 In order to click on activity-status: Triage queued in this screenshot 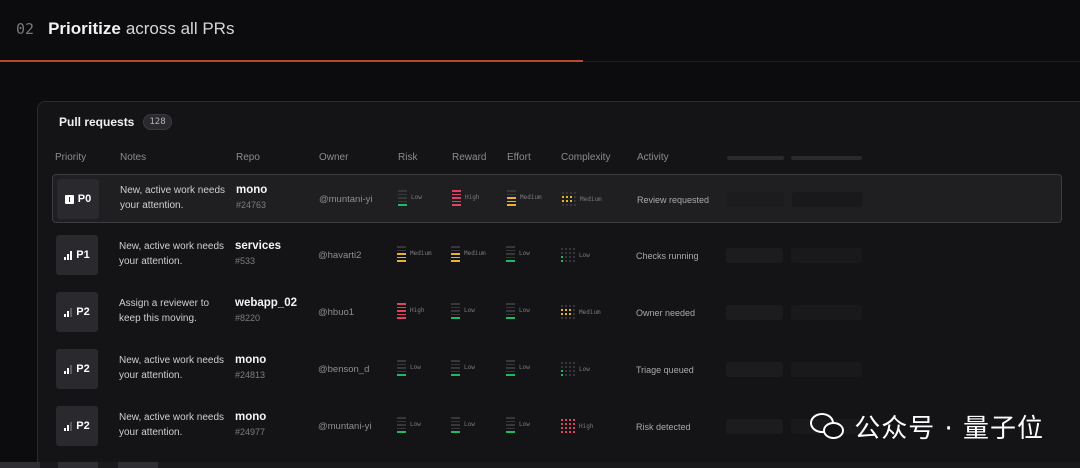, I will do `click(665, 370)`.